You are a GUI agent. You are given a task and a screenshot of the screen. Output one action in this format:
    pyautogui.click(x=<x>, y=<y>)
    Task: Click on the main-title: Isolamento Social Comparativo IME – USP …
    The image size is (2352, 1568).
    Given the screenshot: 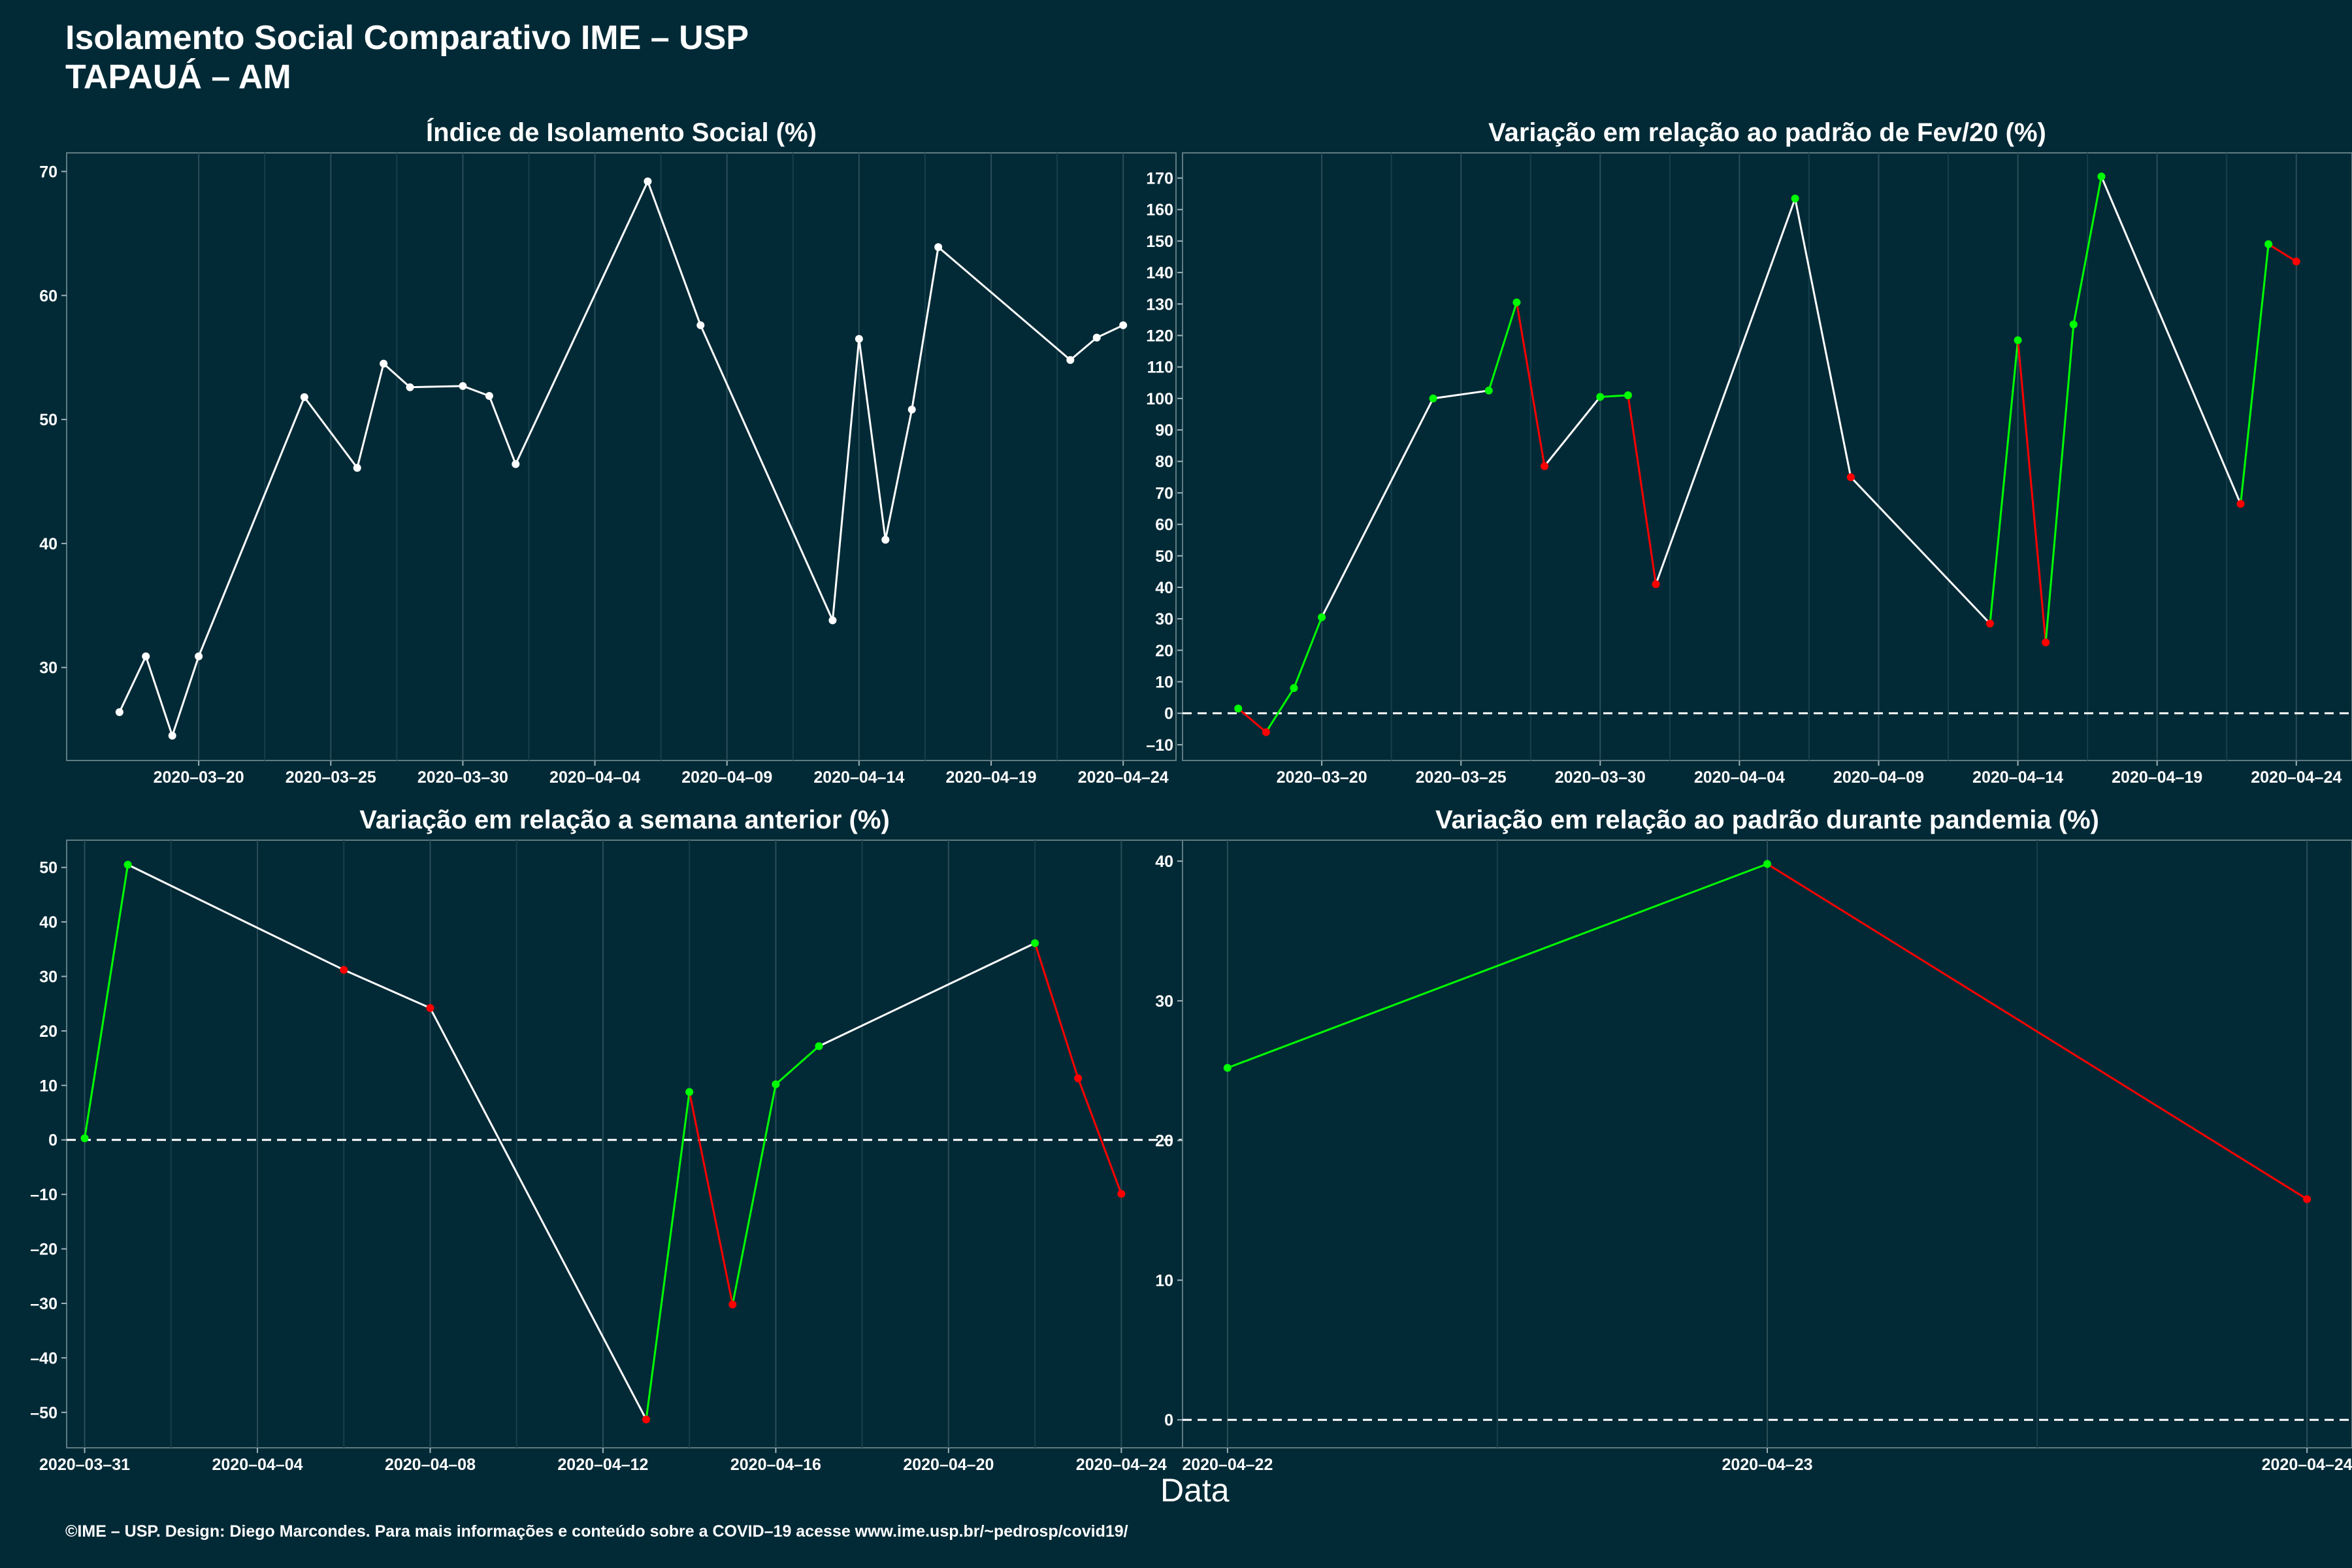 What is the action you would take?
    pyautogui.click(x=407, y=57)
    